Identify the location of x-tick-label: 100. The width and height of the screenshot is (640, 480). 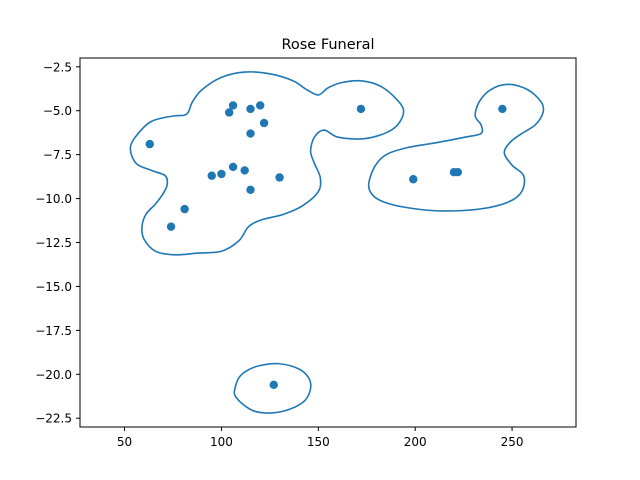
(221, 442).